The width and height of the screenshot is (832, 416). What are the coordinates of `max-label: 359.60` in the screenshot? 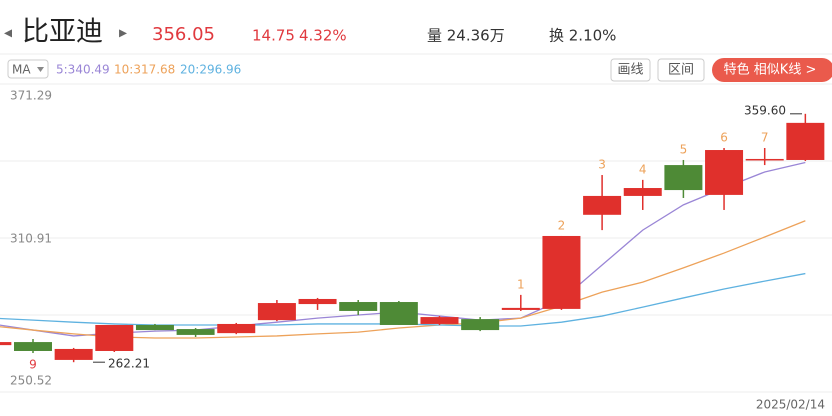 It's located at (765, 110).